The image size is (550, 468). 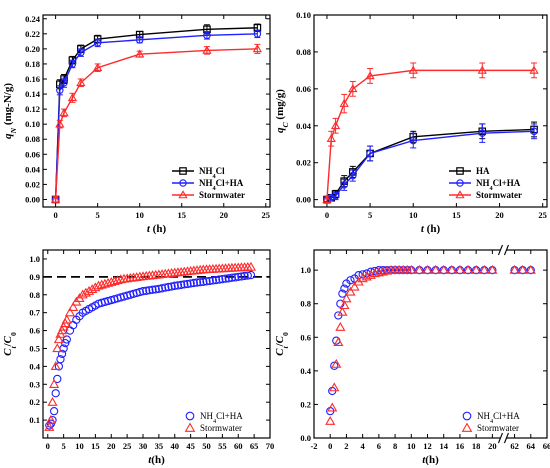 I want to click on y-tick-label: 0.8, so click(x=305, y=304).